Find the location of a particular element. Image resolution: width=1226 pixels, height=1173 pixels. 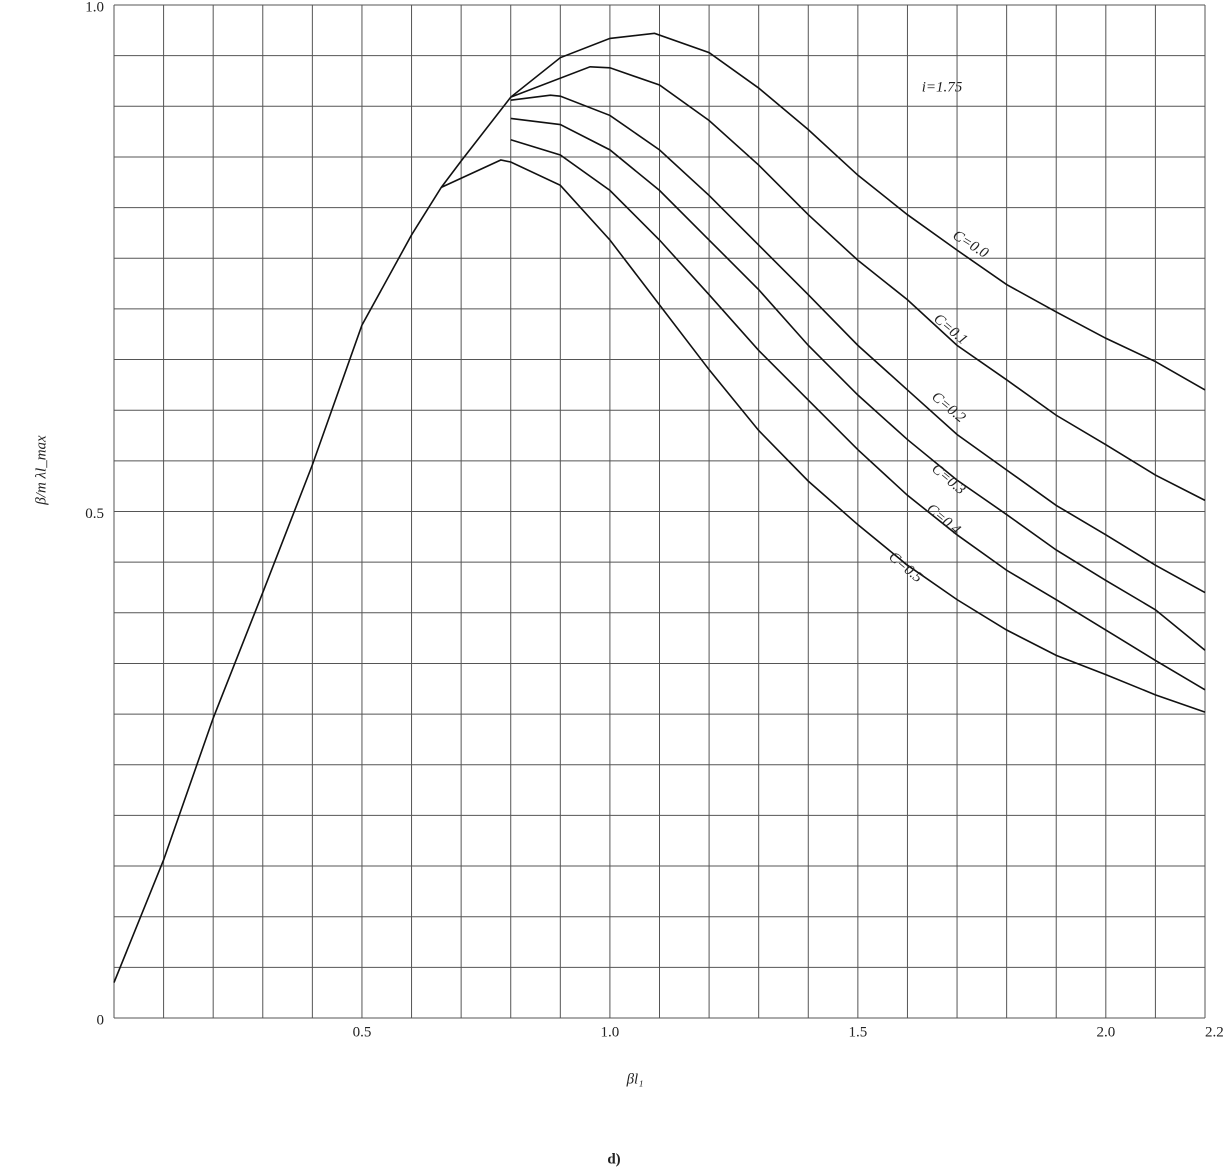

x-tick-label: 1.0 is located at coordinates (610, 1032).